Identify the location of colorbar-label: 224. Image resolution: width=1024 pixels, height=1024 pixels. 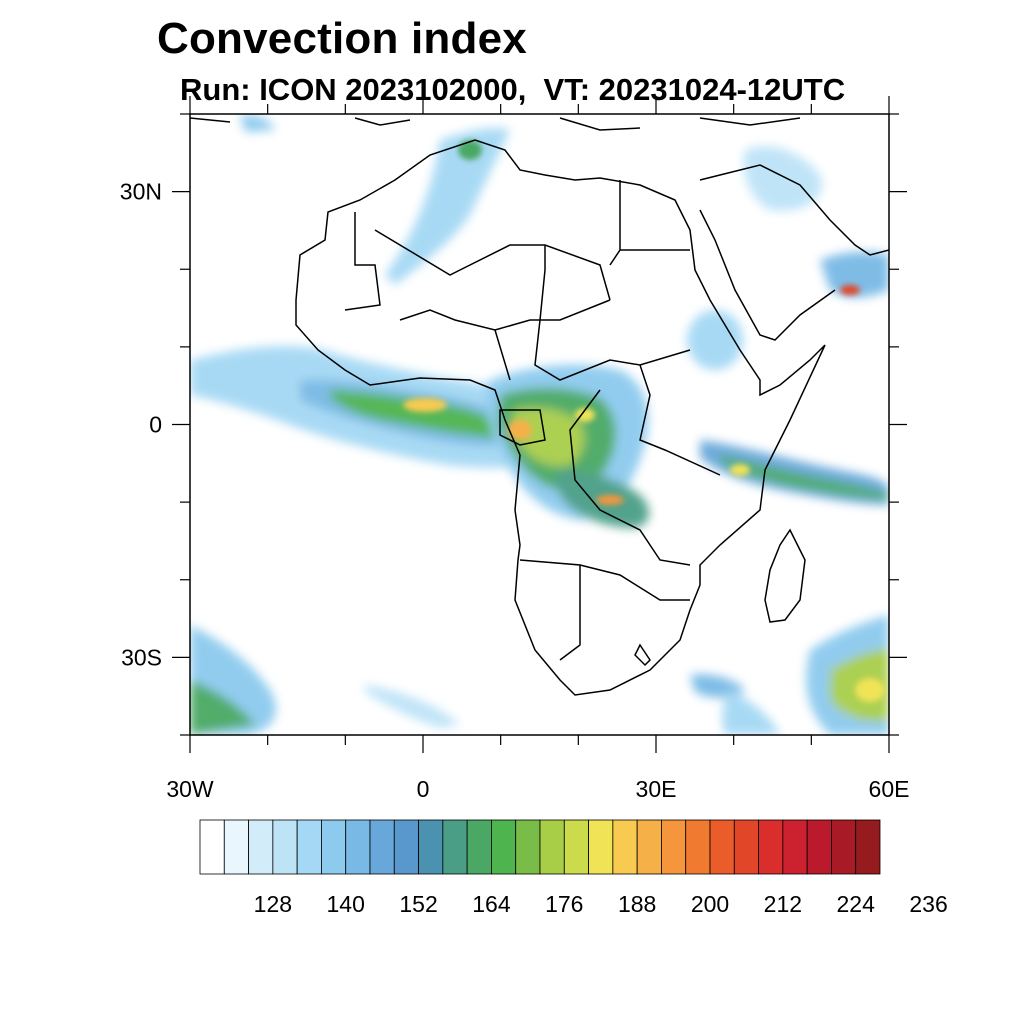
(856, 904).